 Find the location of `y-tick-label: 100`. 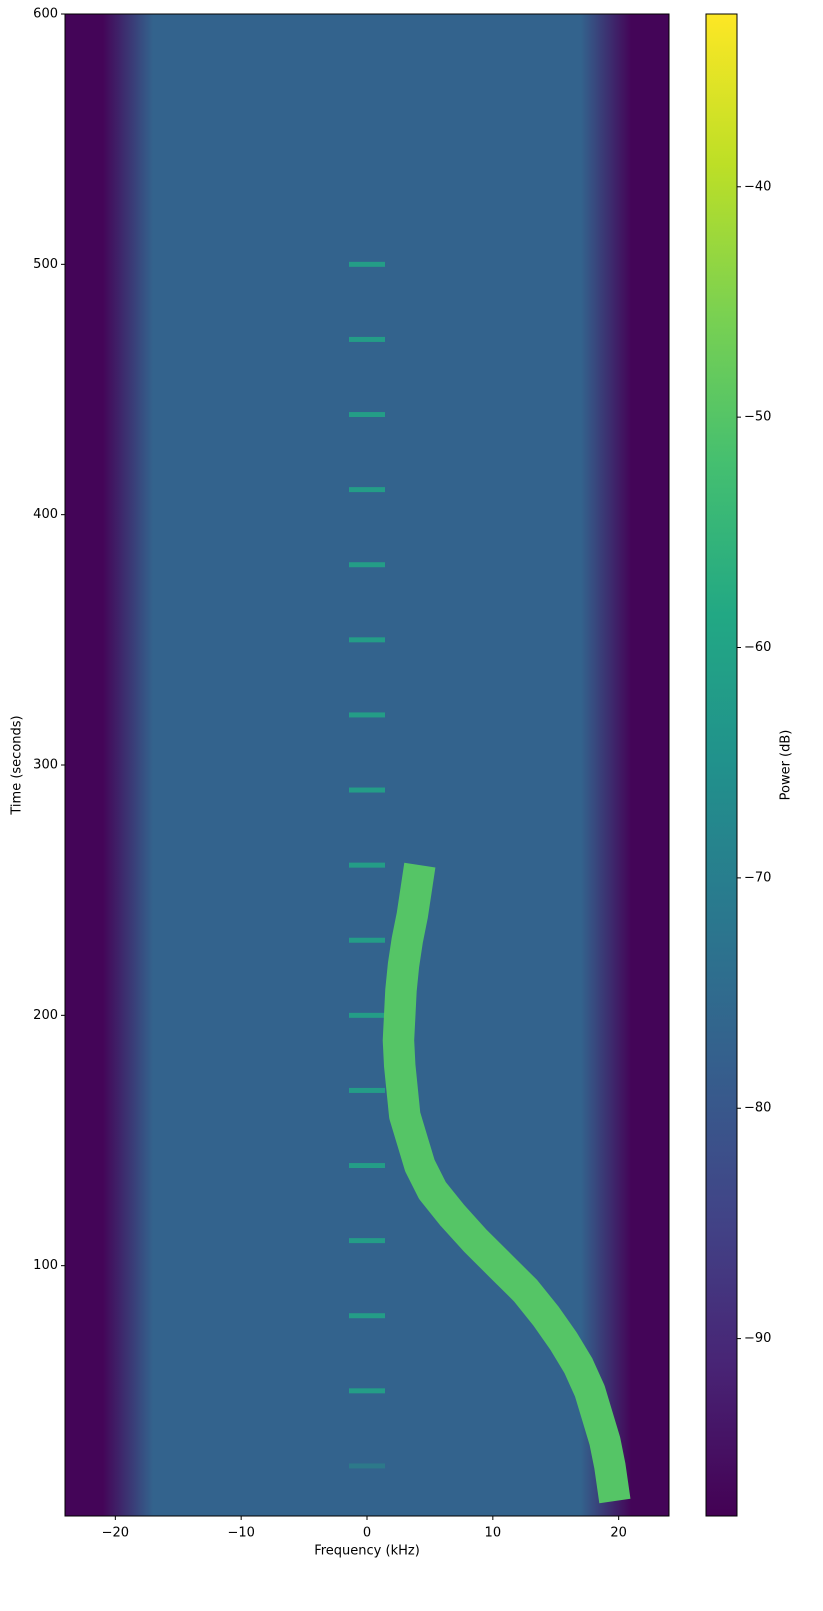

y-tick-label: 100 is located at coordinates (45, 1265).